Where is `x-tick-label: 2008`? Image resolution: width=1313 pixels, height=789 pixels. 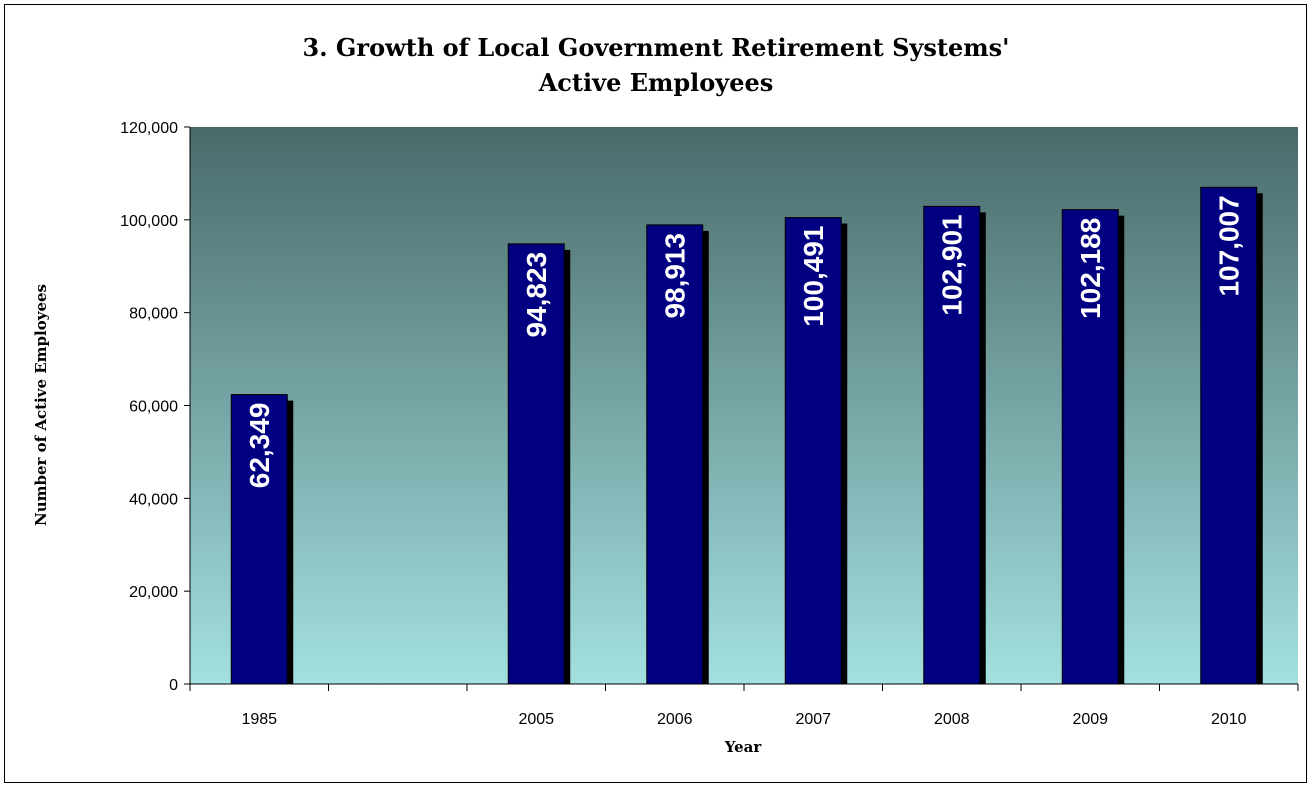 x-tick-label: 2008 is located at coordinates (952, 719).